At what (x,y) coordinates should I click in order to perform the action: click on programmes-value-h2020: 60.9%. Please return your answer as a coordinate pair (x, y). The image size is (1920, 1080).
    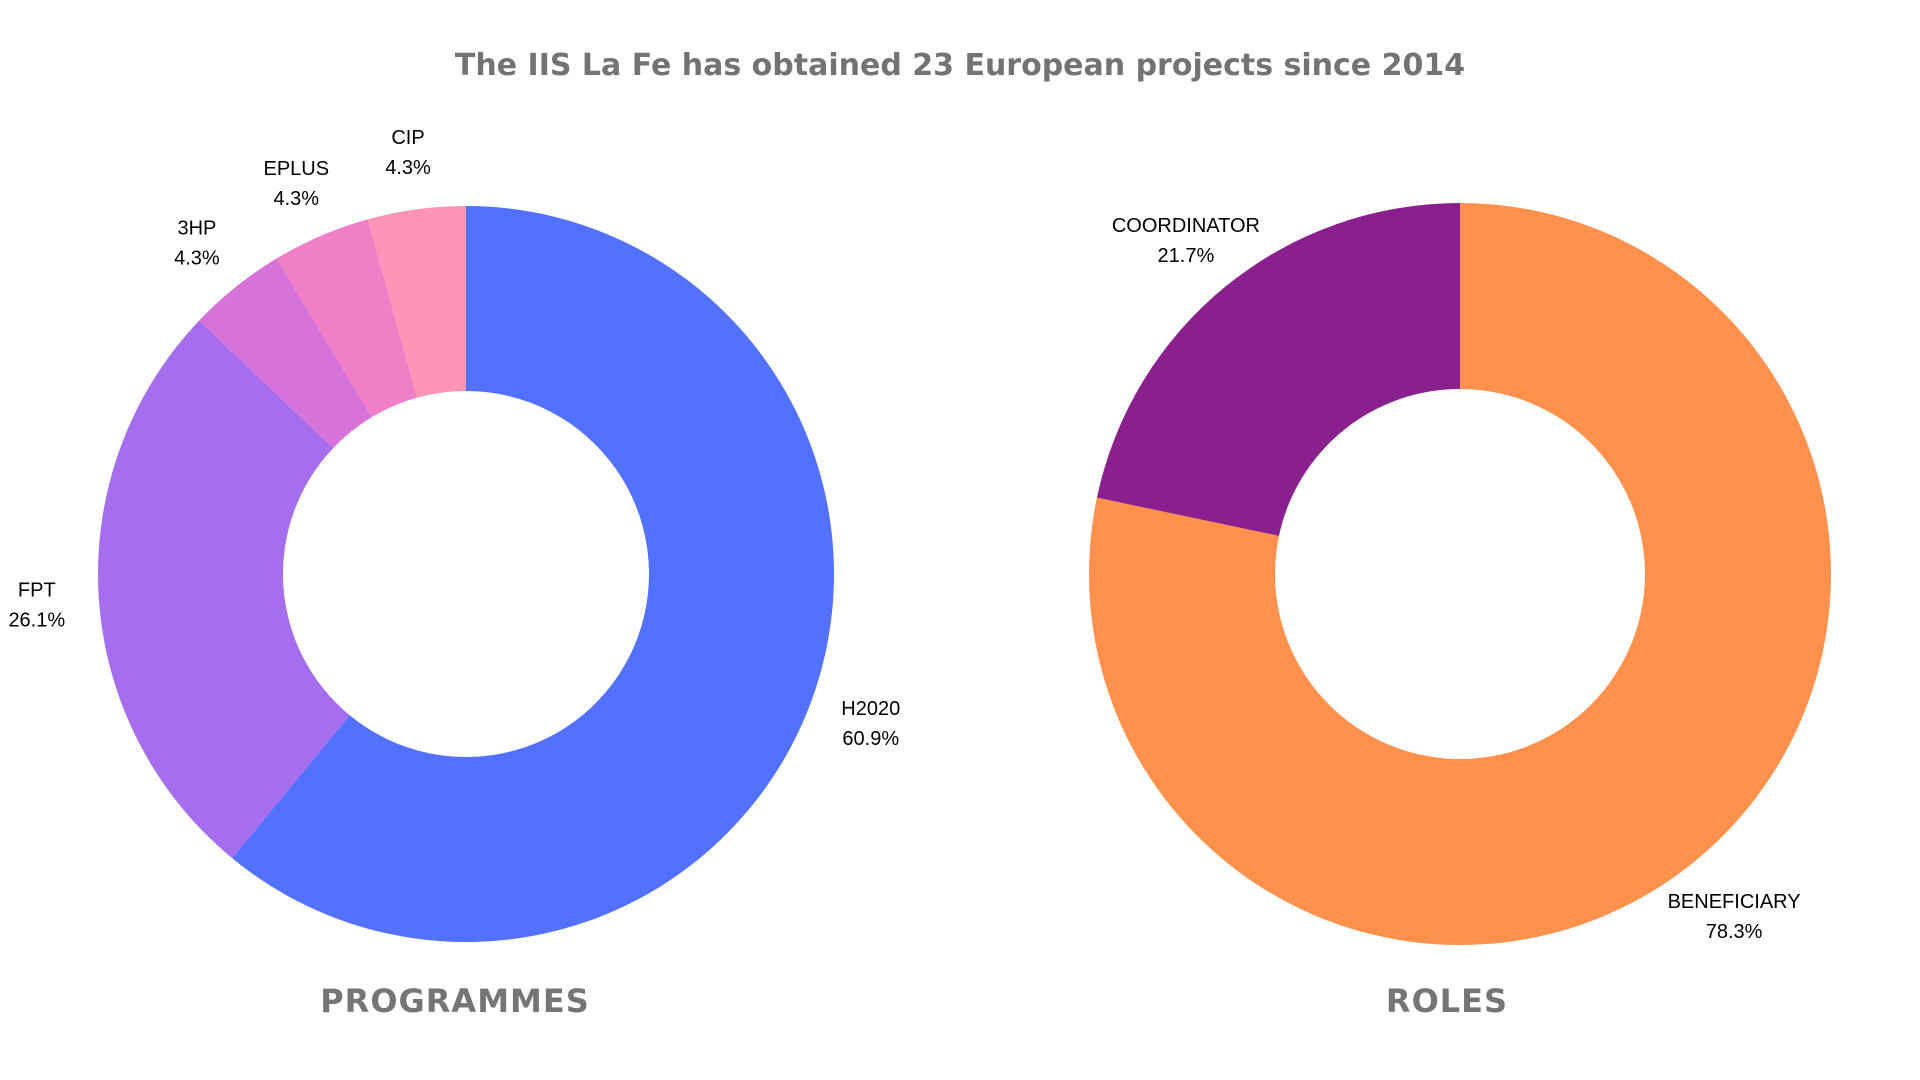
    Looking at the image, I should click on (870, 739).